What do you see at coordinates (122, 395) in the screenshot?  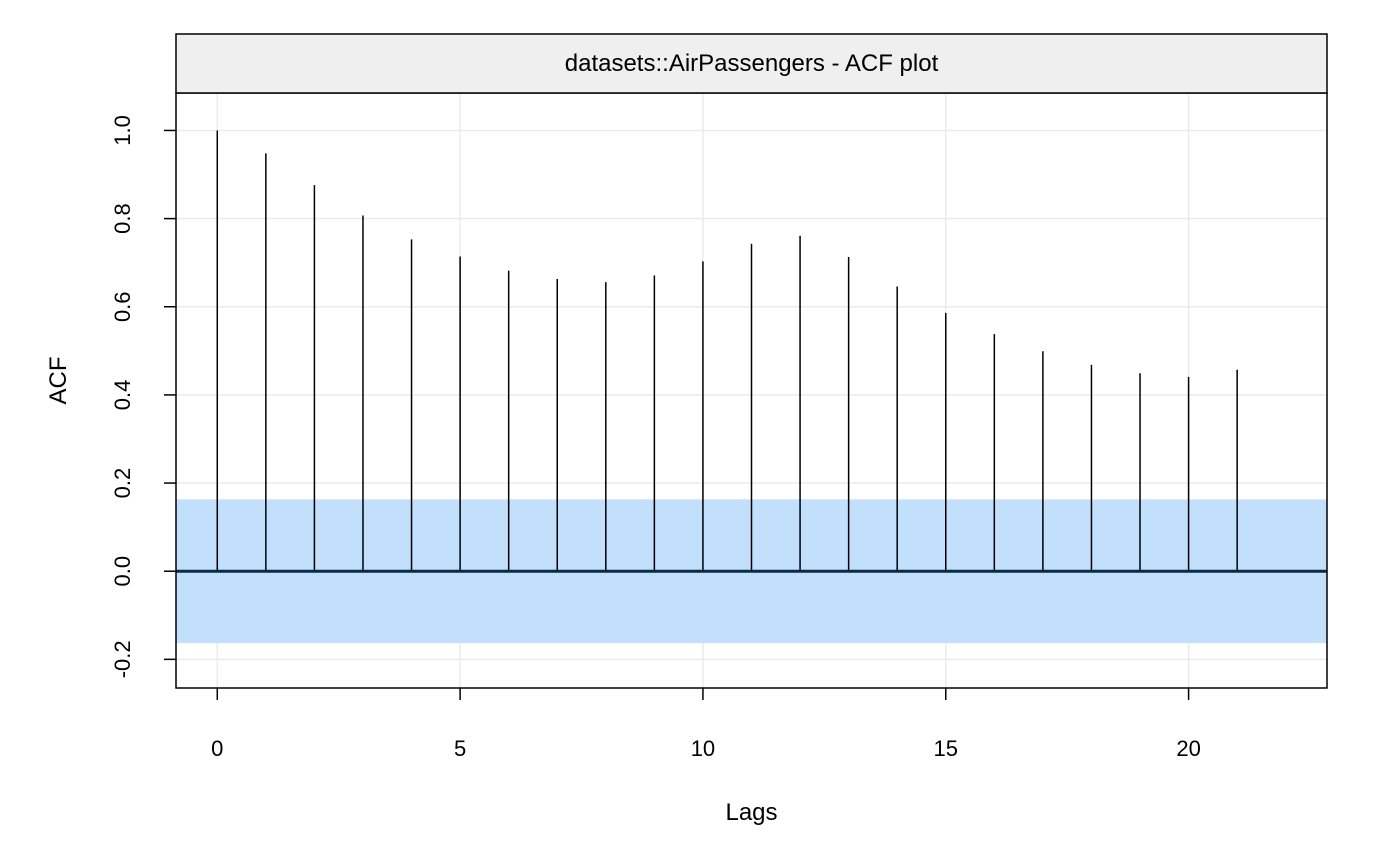 I see `y-tick-label: 0.4` at bounding box center [122, 395].